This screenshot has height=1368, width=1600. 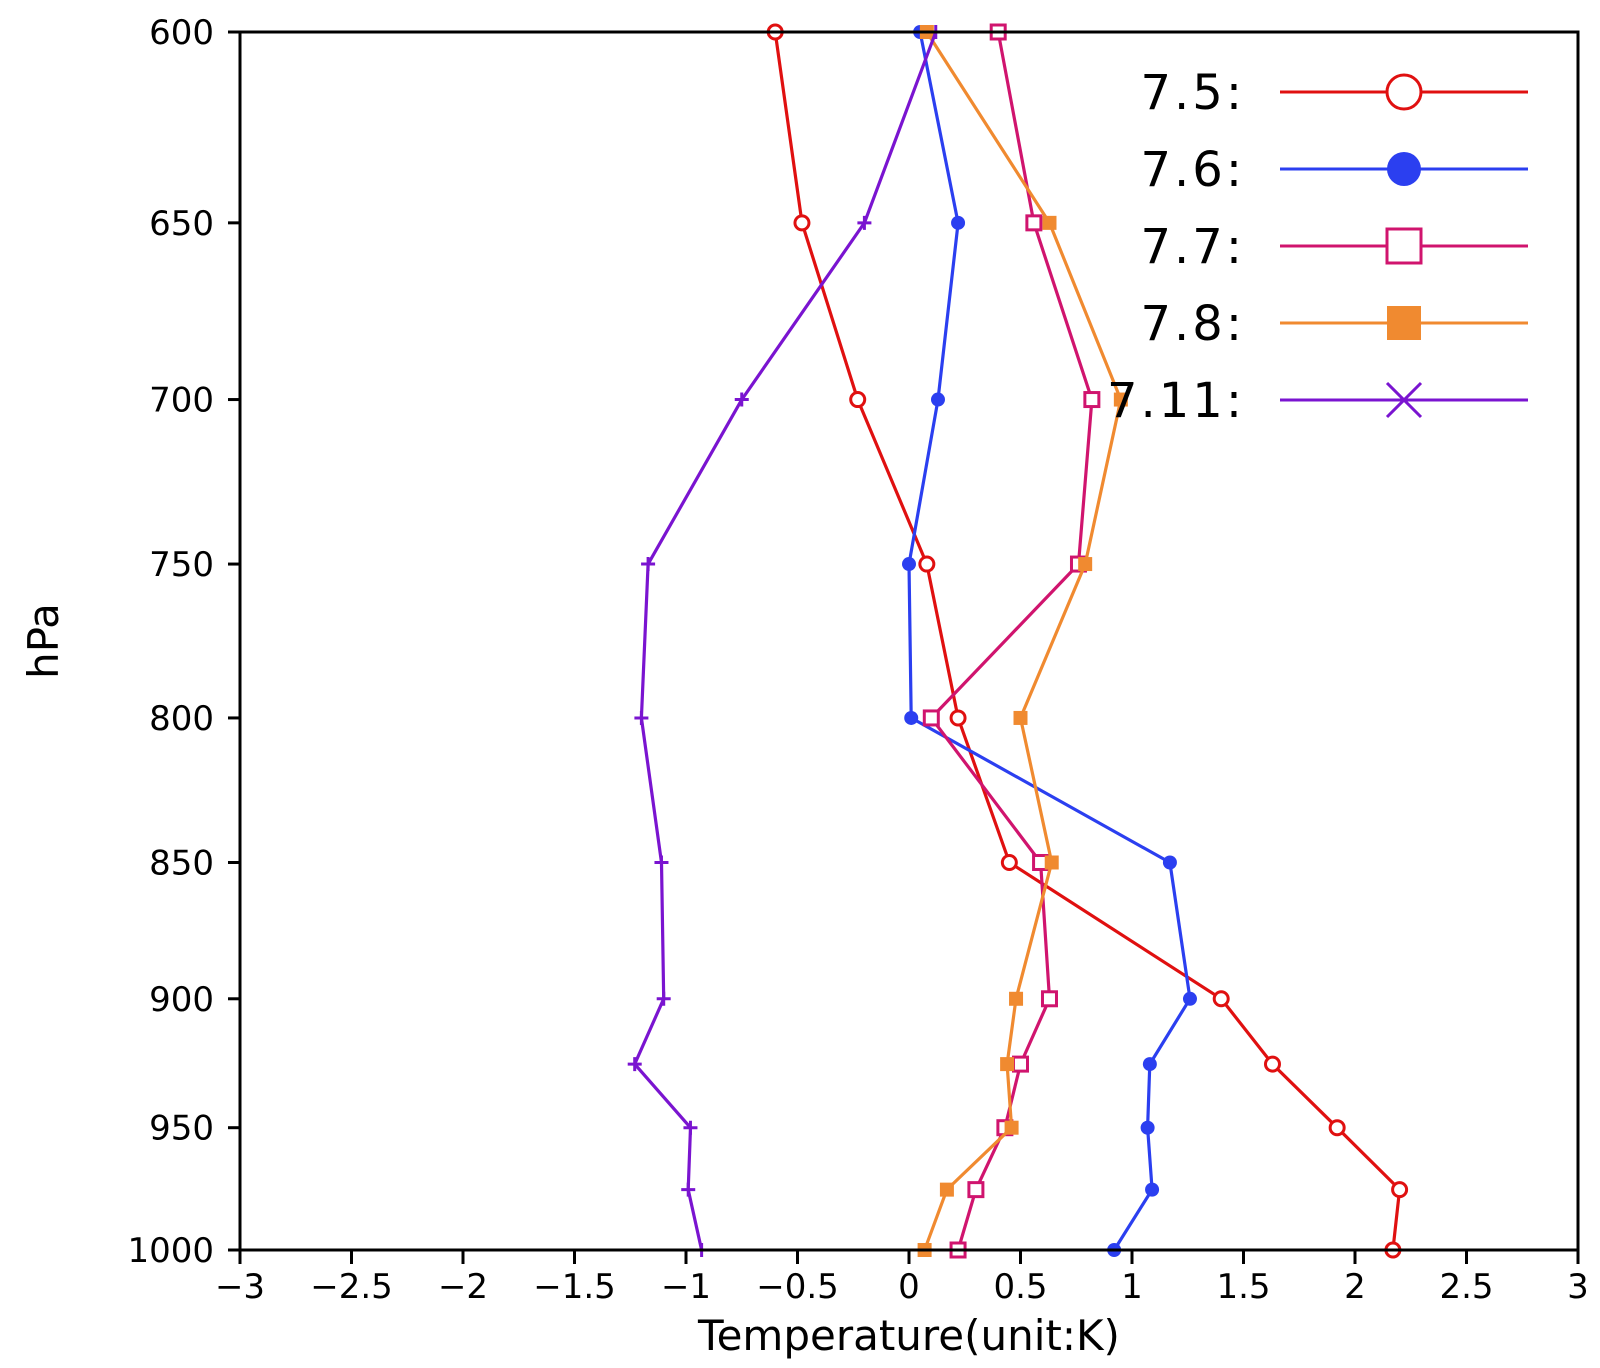 What do you see at coordinates (181, 565) in the screenshot?
I see `y-tick-label: 750` at bounding box center [181, 565].